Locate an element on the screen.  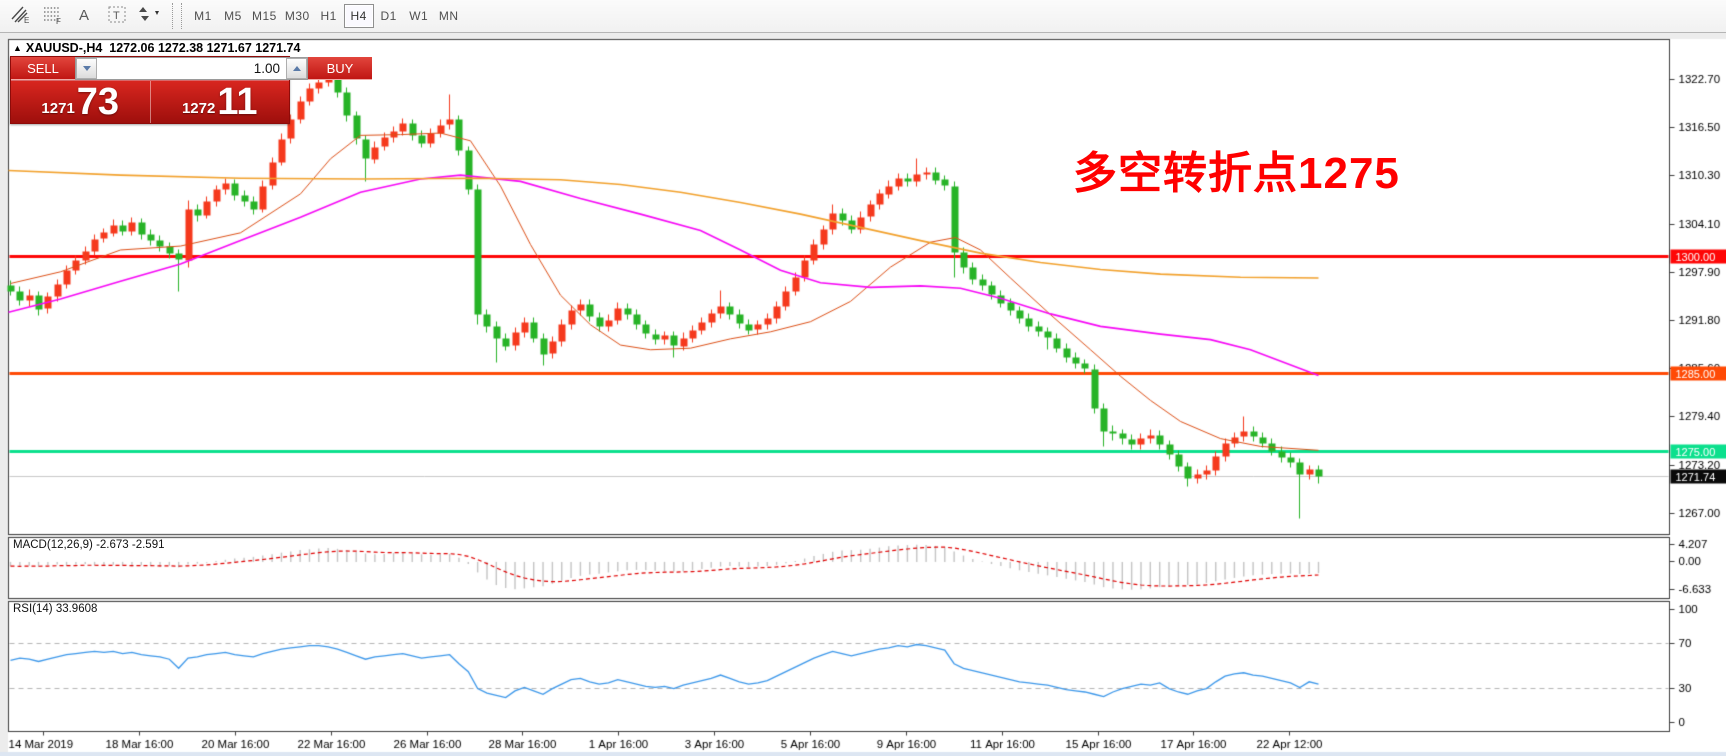
toolbar: E F A T M1 M5 M15 M30 H1 H4 D1 W1 MN is located at coordinates (863, 16).